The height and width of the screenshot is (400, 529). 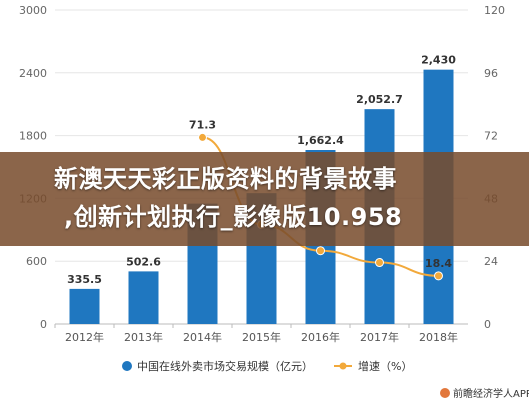 What do you see at coordinates (36, 261) in the screenshot?
I see `y-left-tick-label: 600` at bounding box center [36, 261].